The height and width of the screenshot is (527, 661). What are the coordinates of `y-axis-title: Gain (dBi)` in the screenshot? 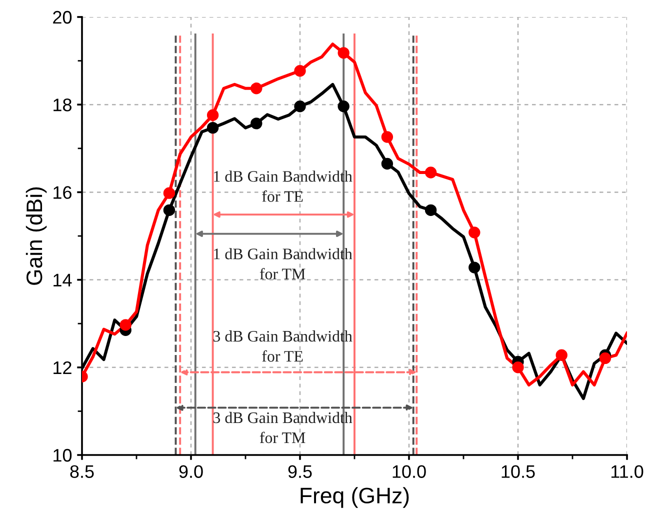 It's located at (36, 236).